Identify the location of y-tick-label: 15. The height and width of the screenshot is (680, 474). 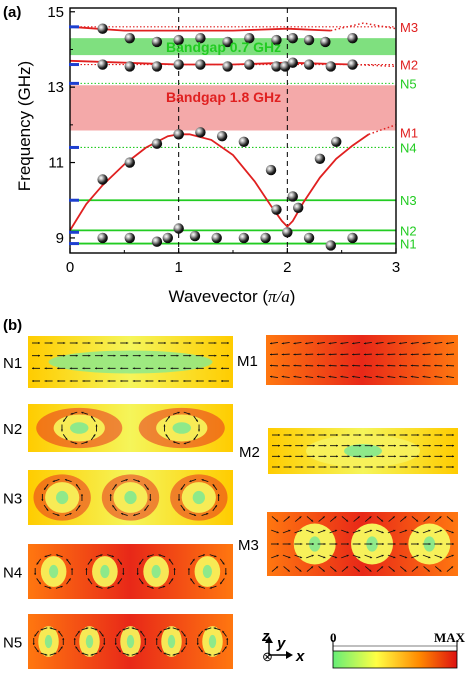
(55, 12).